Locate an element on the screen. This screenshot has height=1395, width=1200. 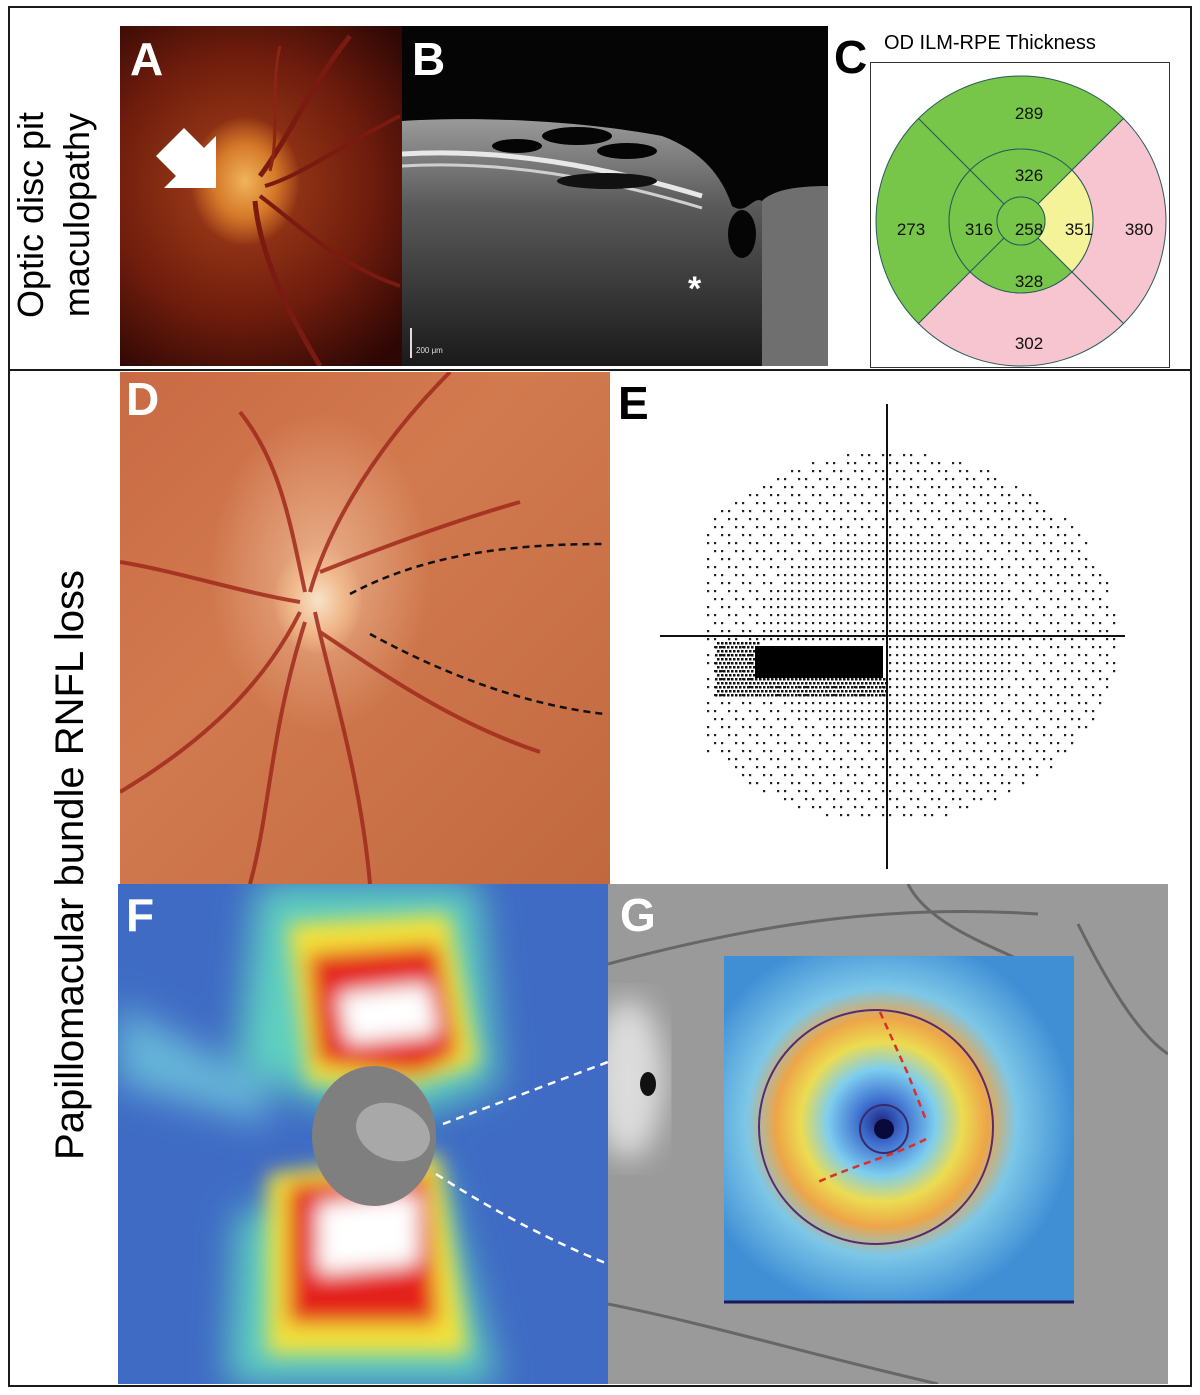
panel-b-oct-scan is located at coordinates (615, 242).